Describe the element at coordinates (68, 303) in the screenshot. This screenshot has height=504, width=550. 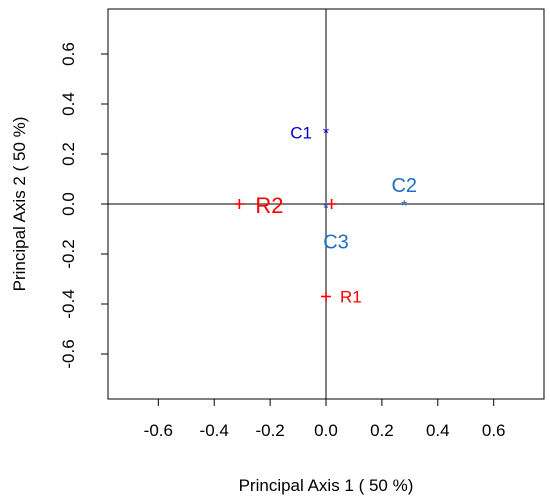
I see `y-tick-label: -0.4` at that location.